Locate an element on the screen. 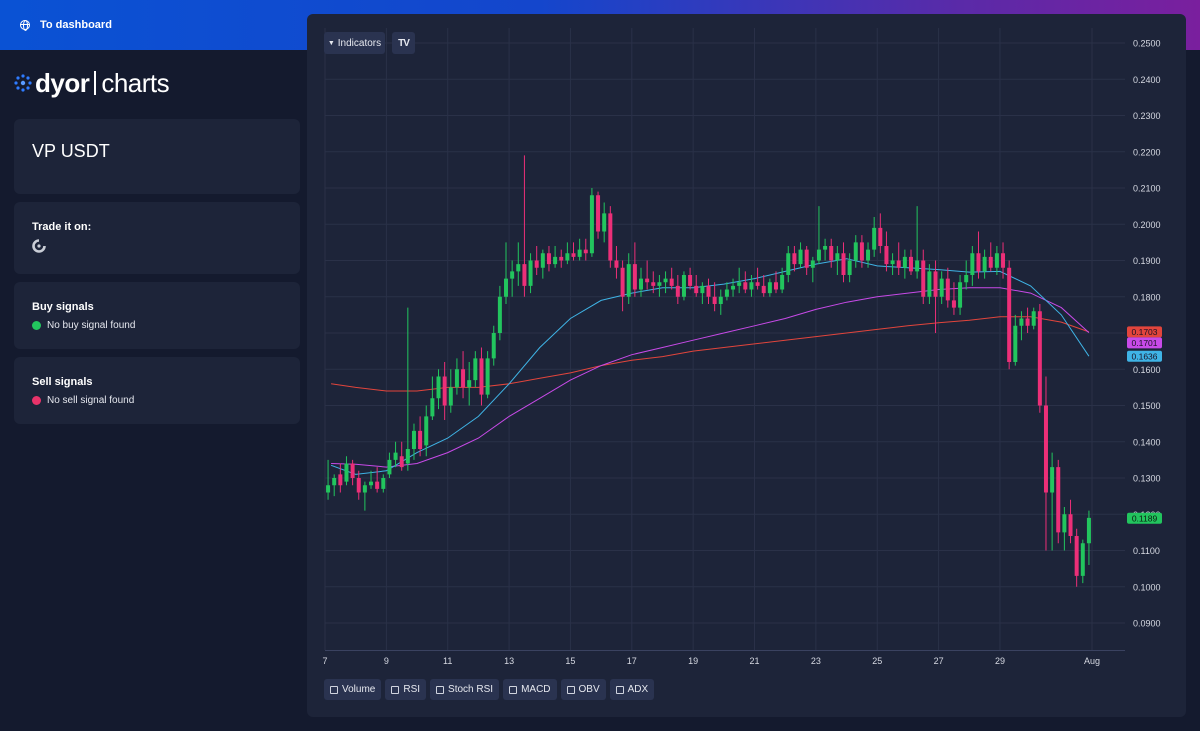  toggle-stoch-rsi: Stoch RSI is located at coordinates (465, 689).